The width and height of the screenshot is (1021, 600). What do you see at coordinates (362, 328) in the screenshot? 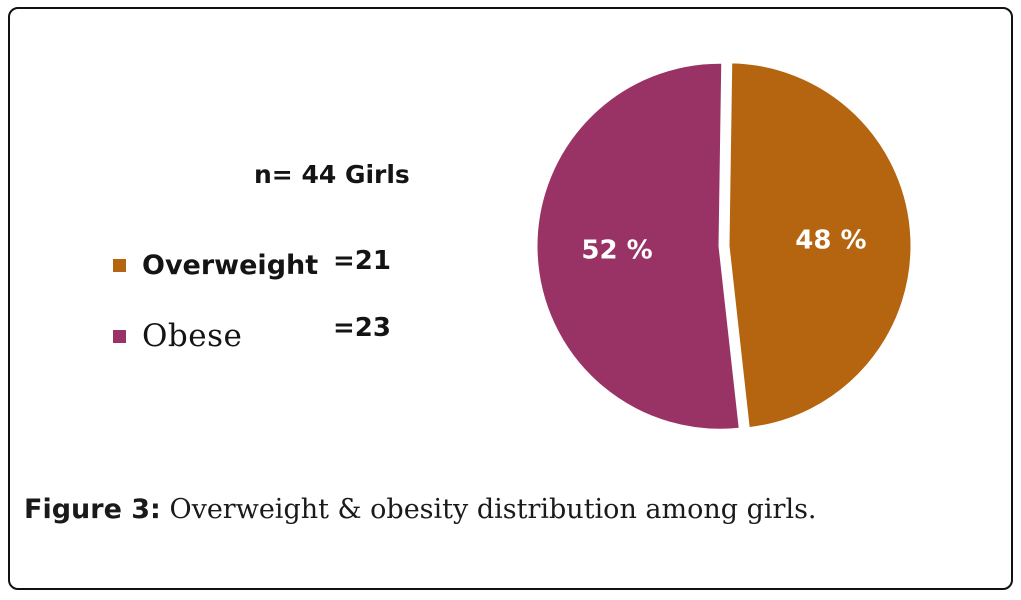
I see `legend-count-obese: =23` at bounding box center [362, 328].